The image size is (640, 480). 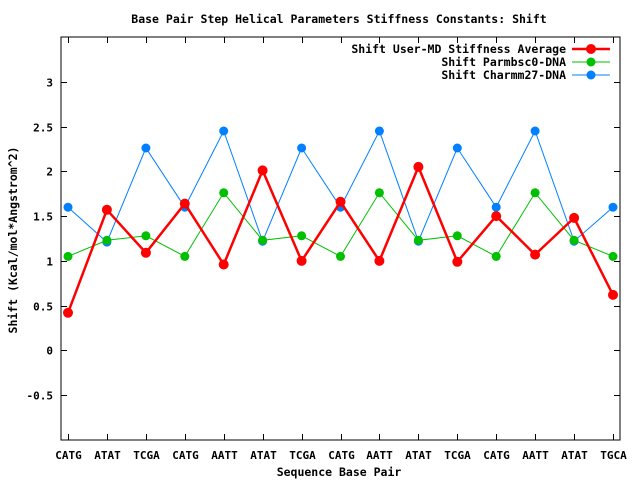 I want to click on y-tick-label: 0, so click(x=49, y=351).